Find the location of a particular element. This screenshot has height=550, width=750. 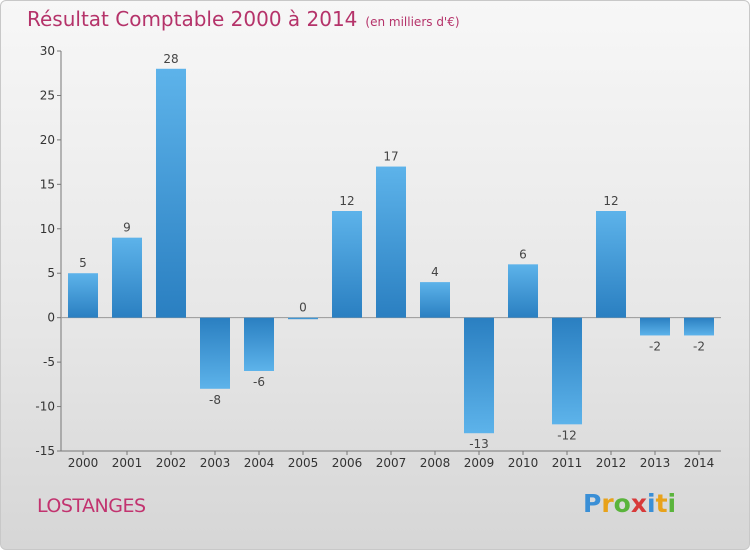

x-tick-label: 2004 is located at coordinates (259, 463).